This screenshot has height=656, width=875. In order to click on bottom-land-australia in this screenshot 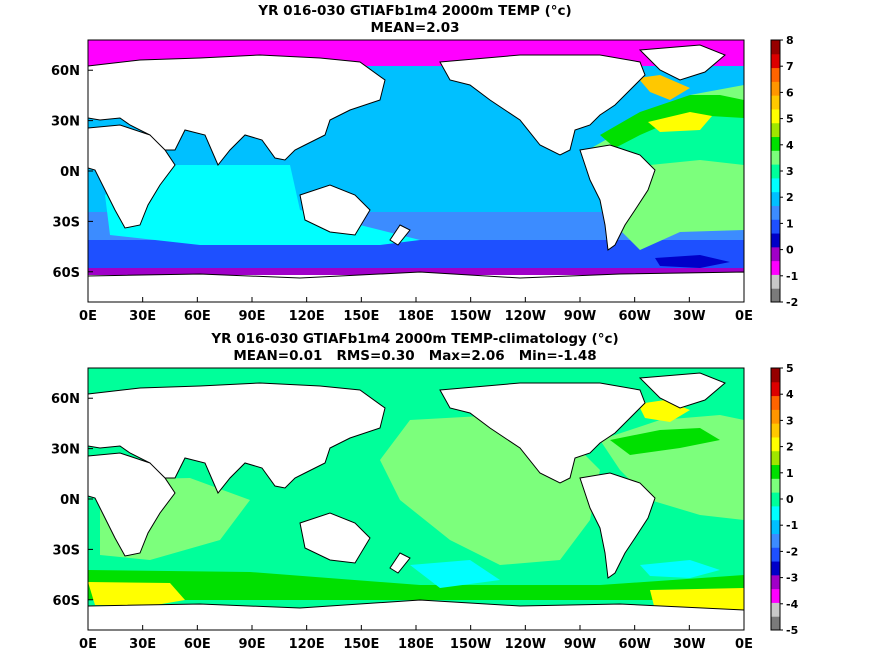, I will do `click(335, 538)`.